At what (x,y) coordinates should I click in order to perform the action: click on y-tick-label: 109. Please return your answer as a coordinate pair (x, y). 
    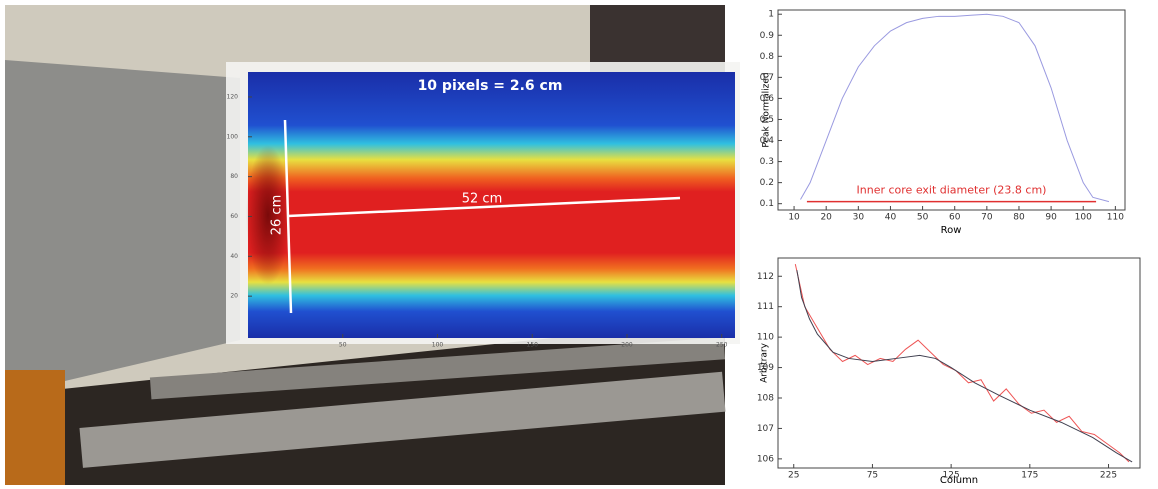
    Looking at the image, I should click on (765, 368).